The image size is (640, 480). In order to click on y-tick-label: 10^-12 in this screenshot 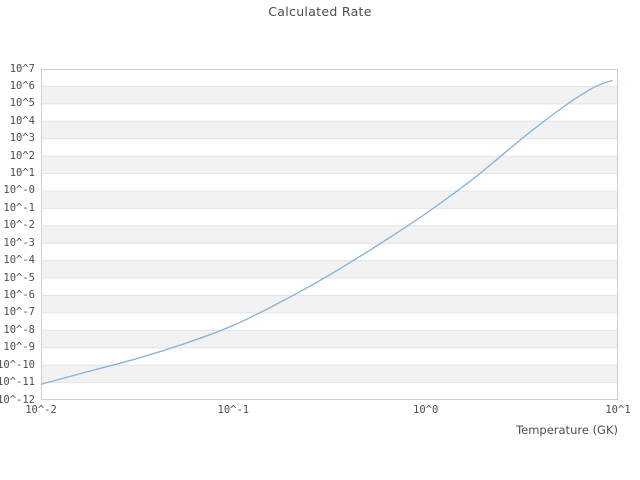, I will do `click(17, 399)`.